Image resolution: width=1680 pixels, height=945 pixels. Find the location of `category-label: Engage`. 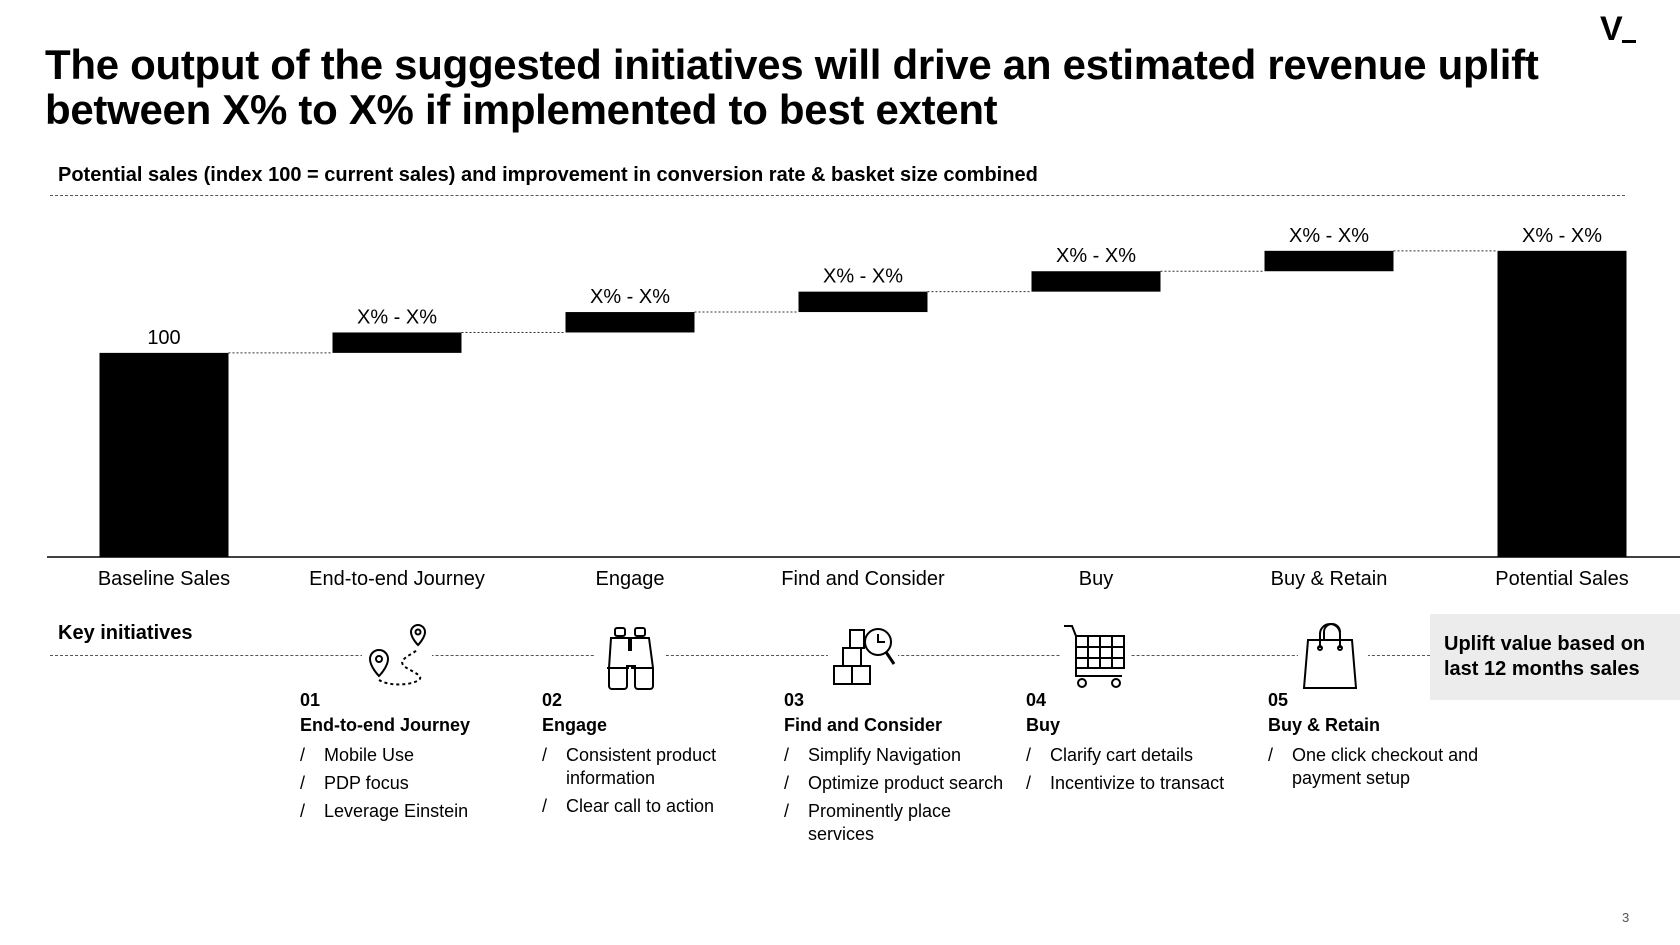

category-label: Engage is located at coordinates (630, 579).